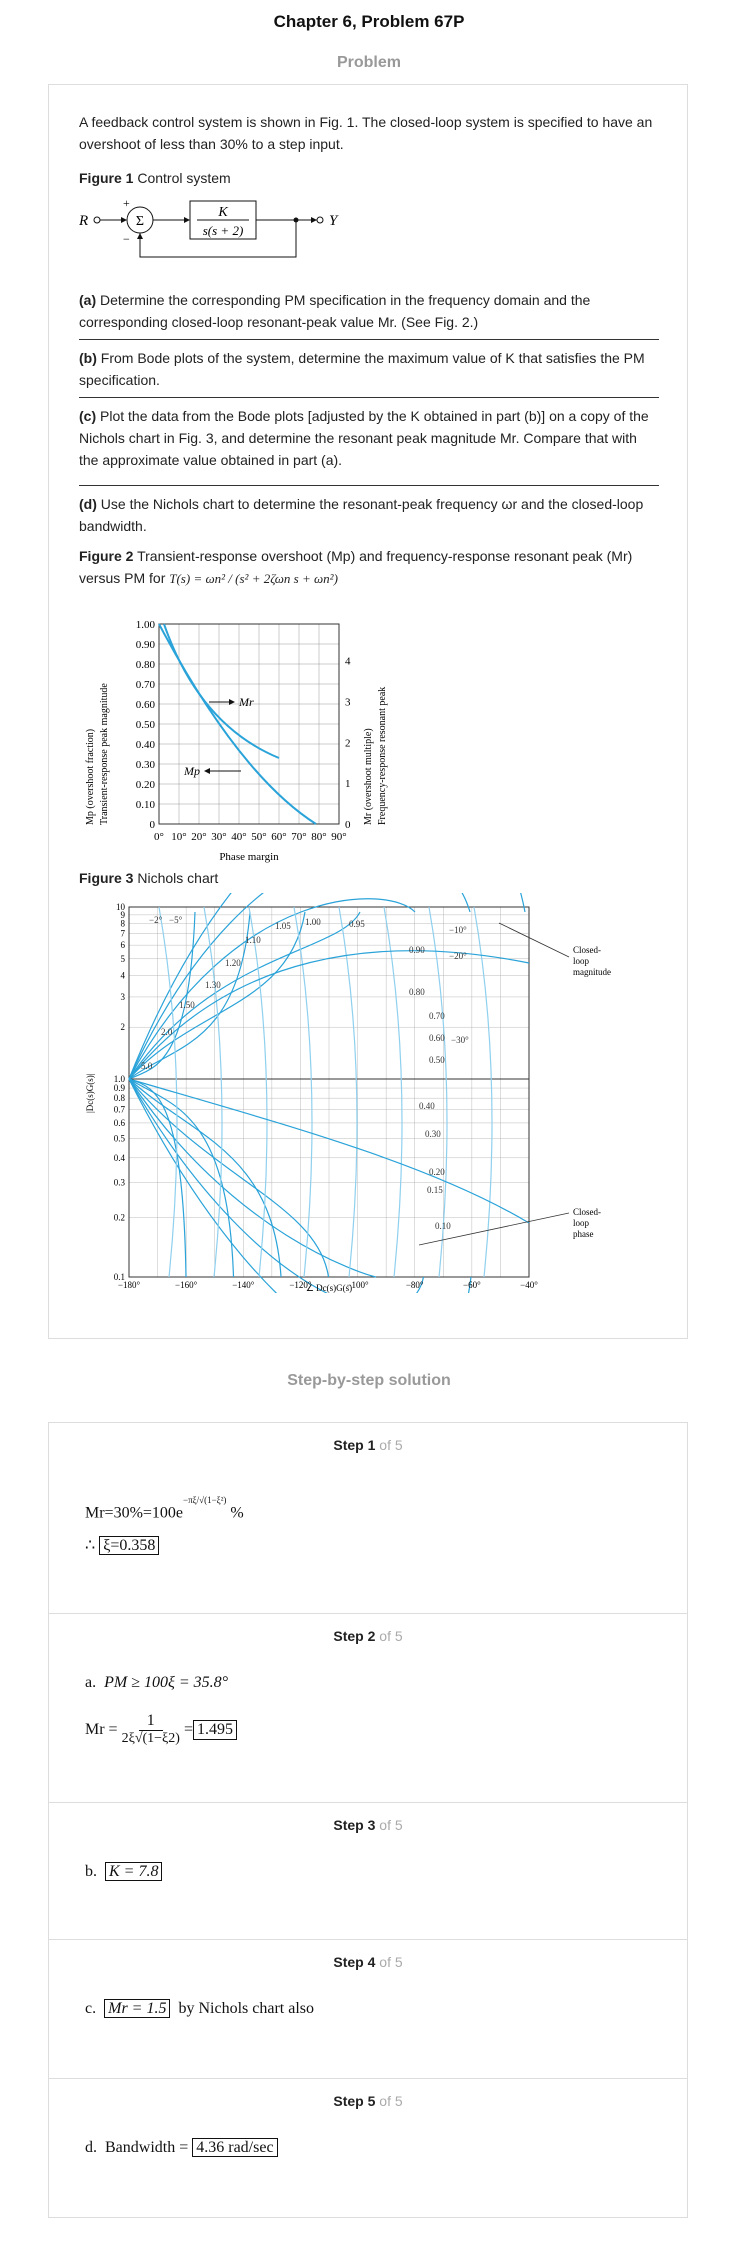 Image resolution: width=738 pixels, height=2245 pixels. What do you see at coordinates (427, 1106) in the screenshot?
I see `magnitude-contour-label: 0.40` at bounding box center [427, 1106].